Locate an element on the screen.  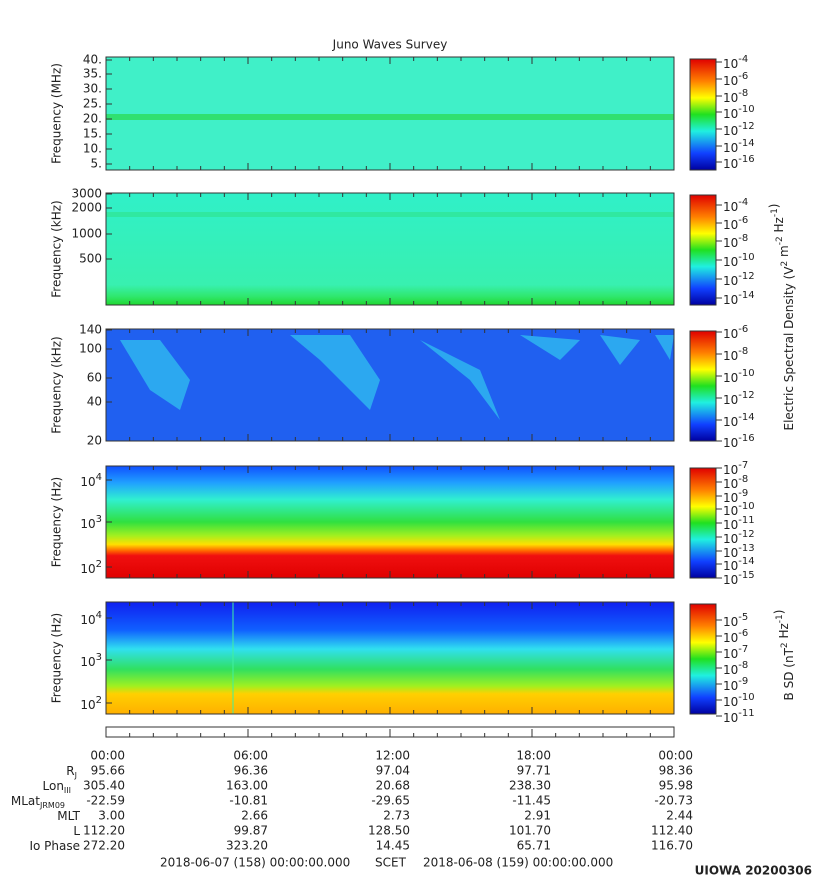
y-tick-label: 500 is located at coordinates (90, 259).